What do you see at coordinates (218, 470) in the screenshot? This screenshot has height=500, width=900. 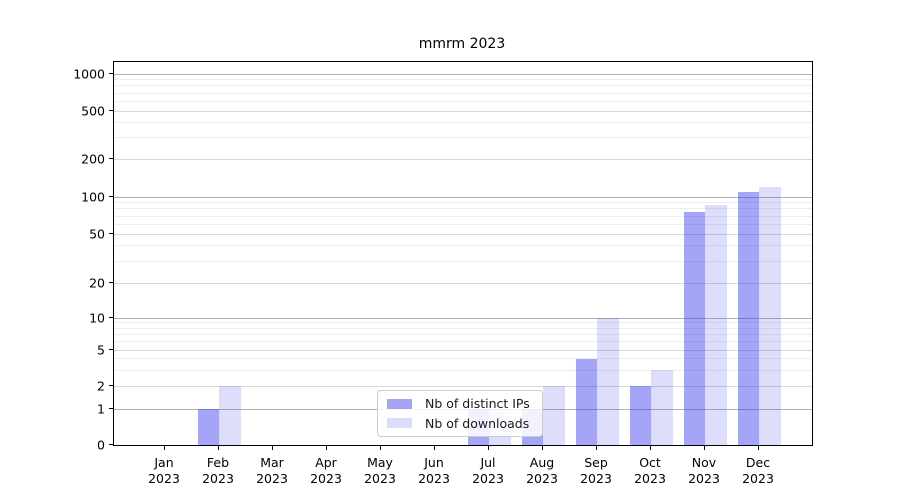 I see `x-tick-label: Feb 2023` at bounding box center [218, 470].